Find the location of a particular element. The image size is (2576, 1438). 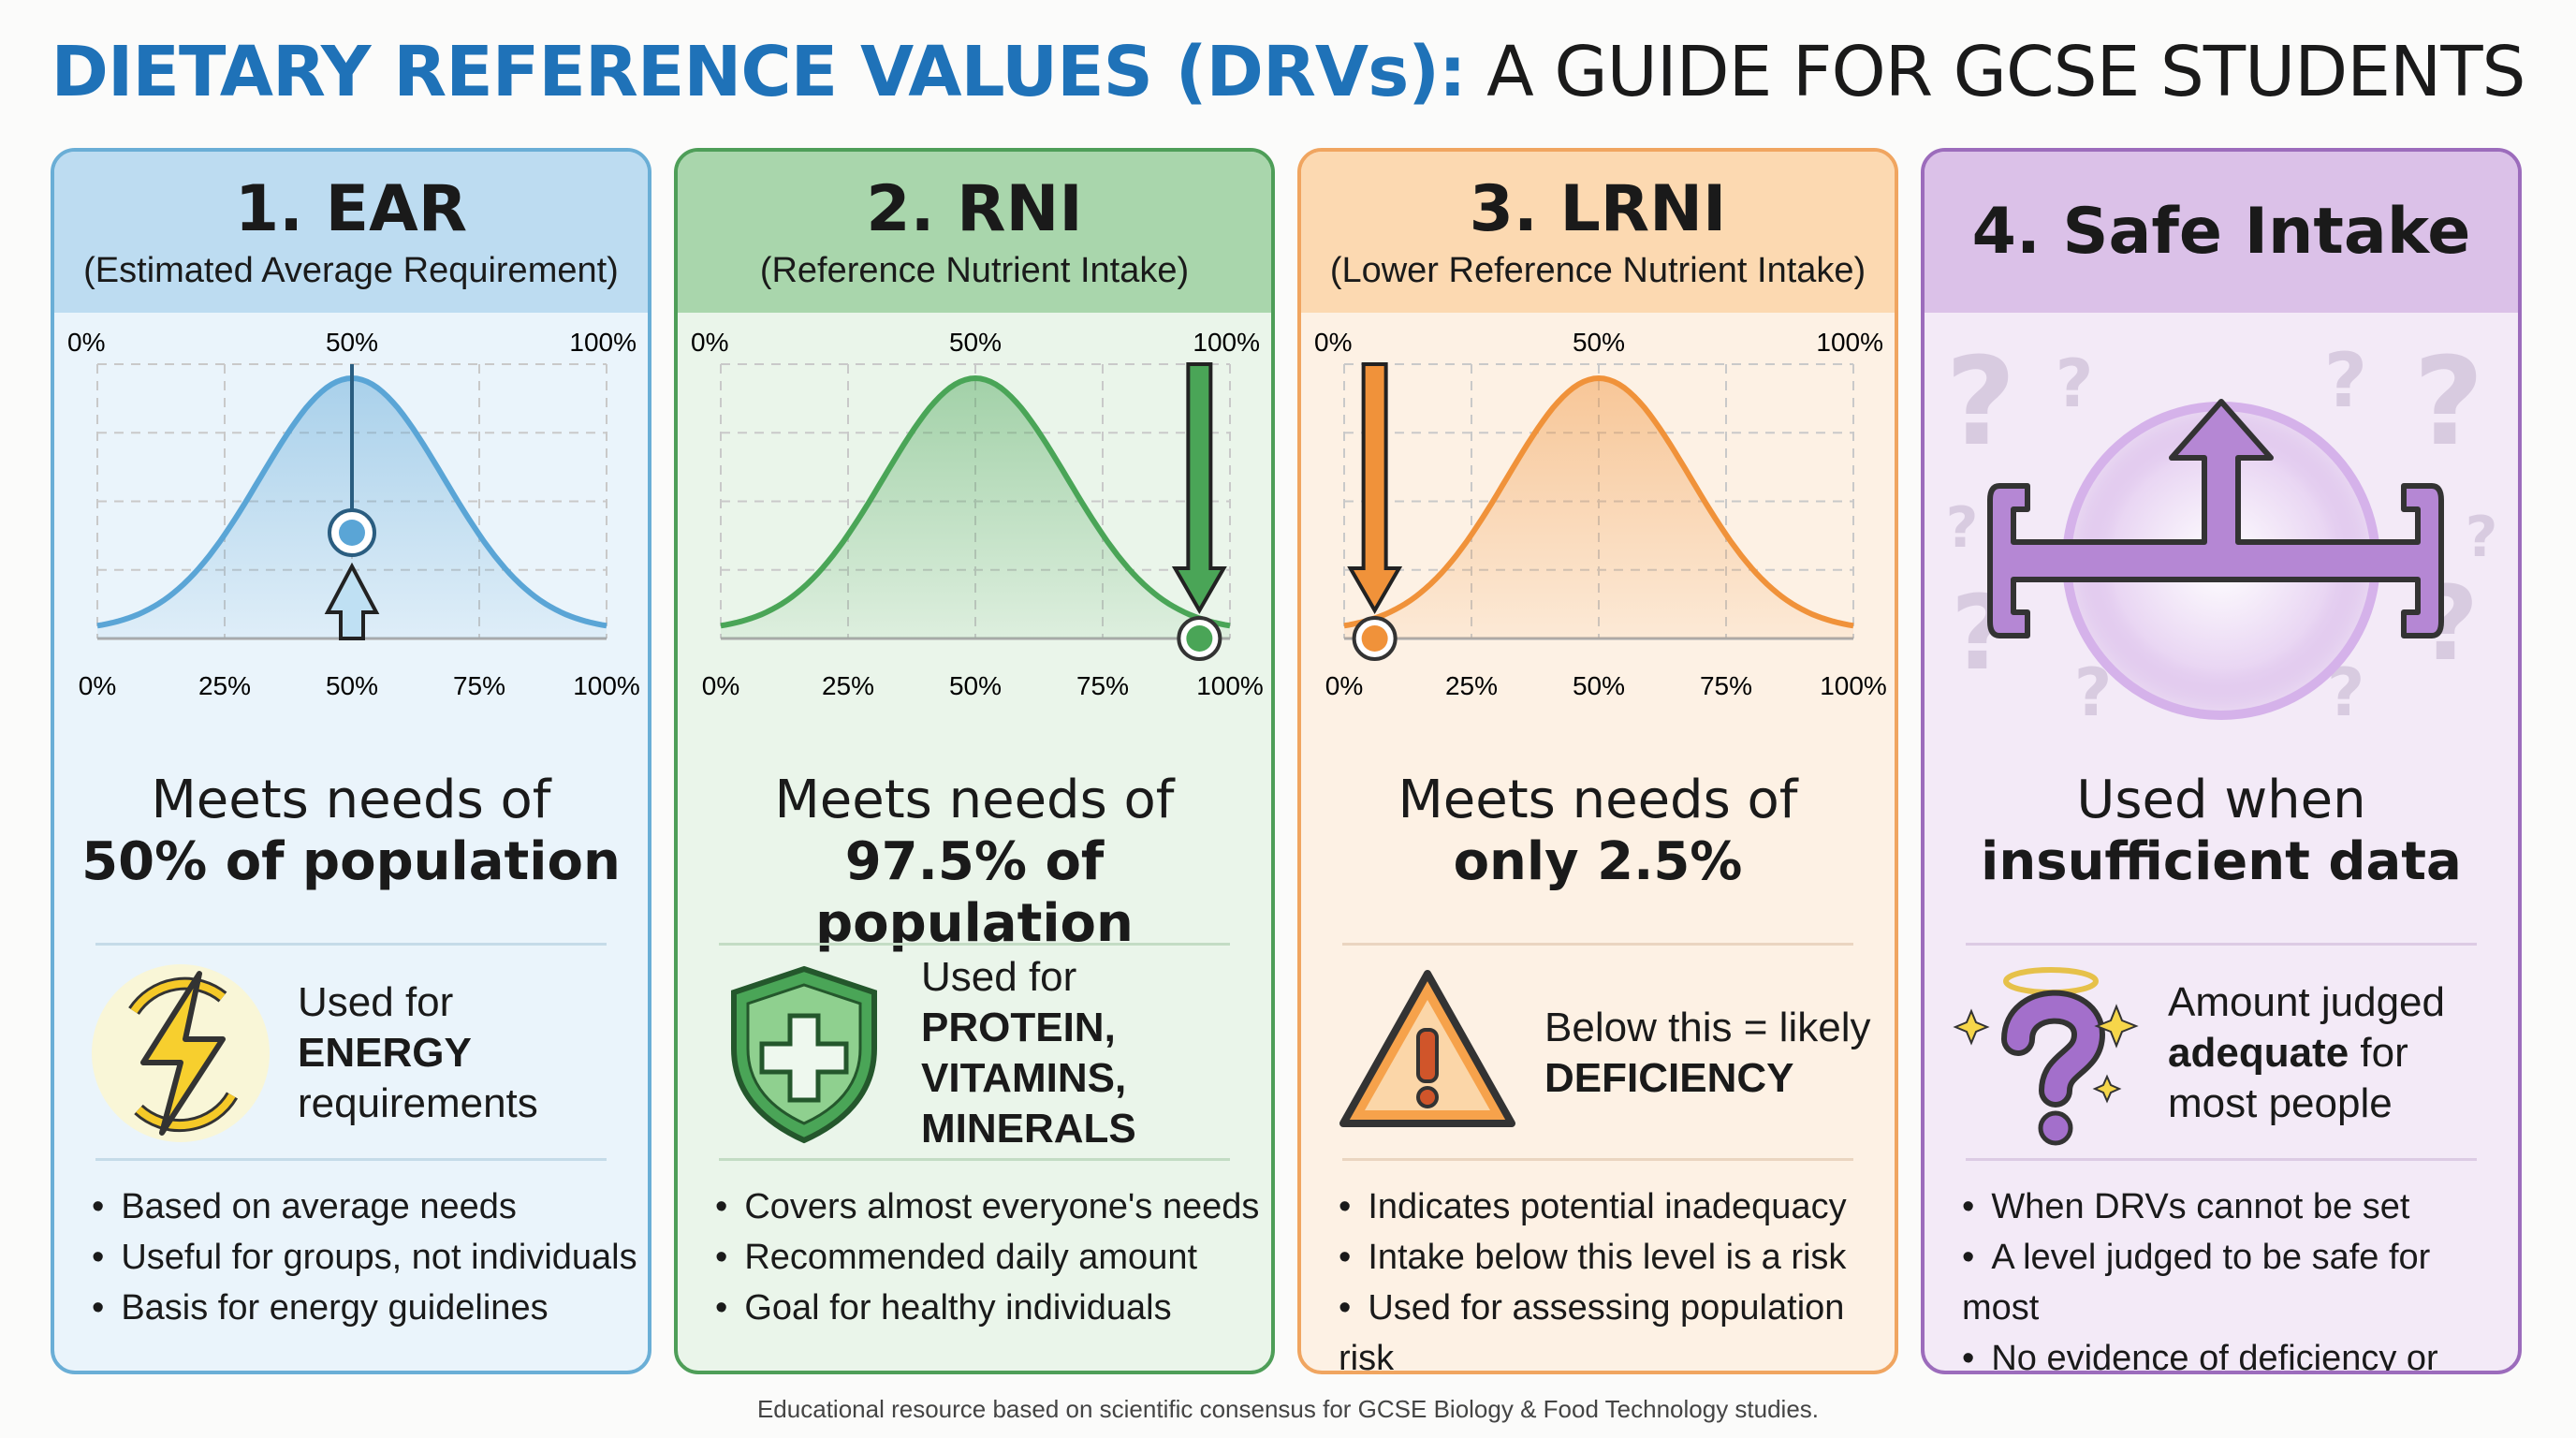

usage-row: Amount judged adequate for most people is located at coordinates (2226, 1053).